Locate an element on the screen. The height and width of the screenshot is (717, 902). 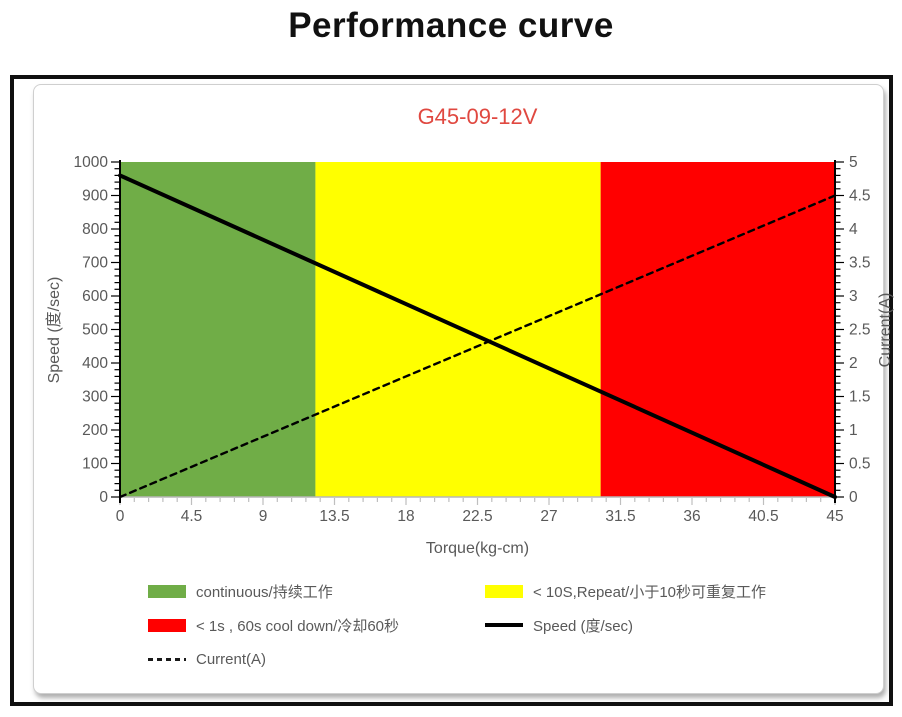
svg-text: 100 is located at coordinates (95, 464).